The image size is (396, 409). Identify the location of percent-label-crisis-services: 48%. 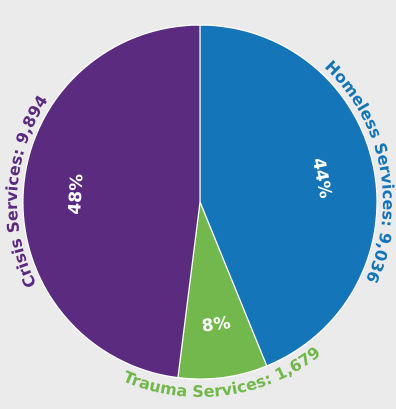
(76, 194).